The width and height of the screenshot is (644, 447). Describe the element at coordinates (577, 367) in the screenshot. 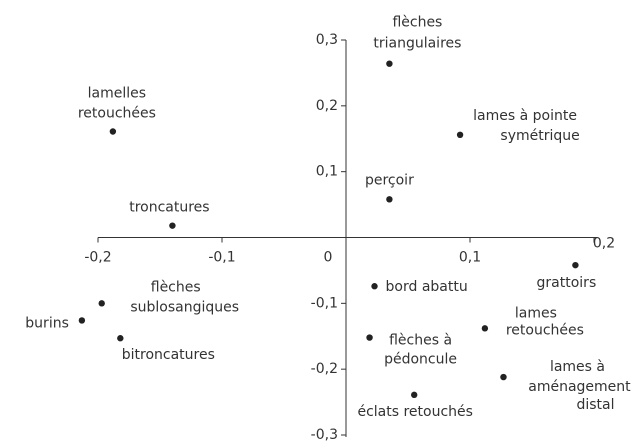

I see `point-label: lames à` at that location.